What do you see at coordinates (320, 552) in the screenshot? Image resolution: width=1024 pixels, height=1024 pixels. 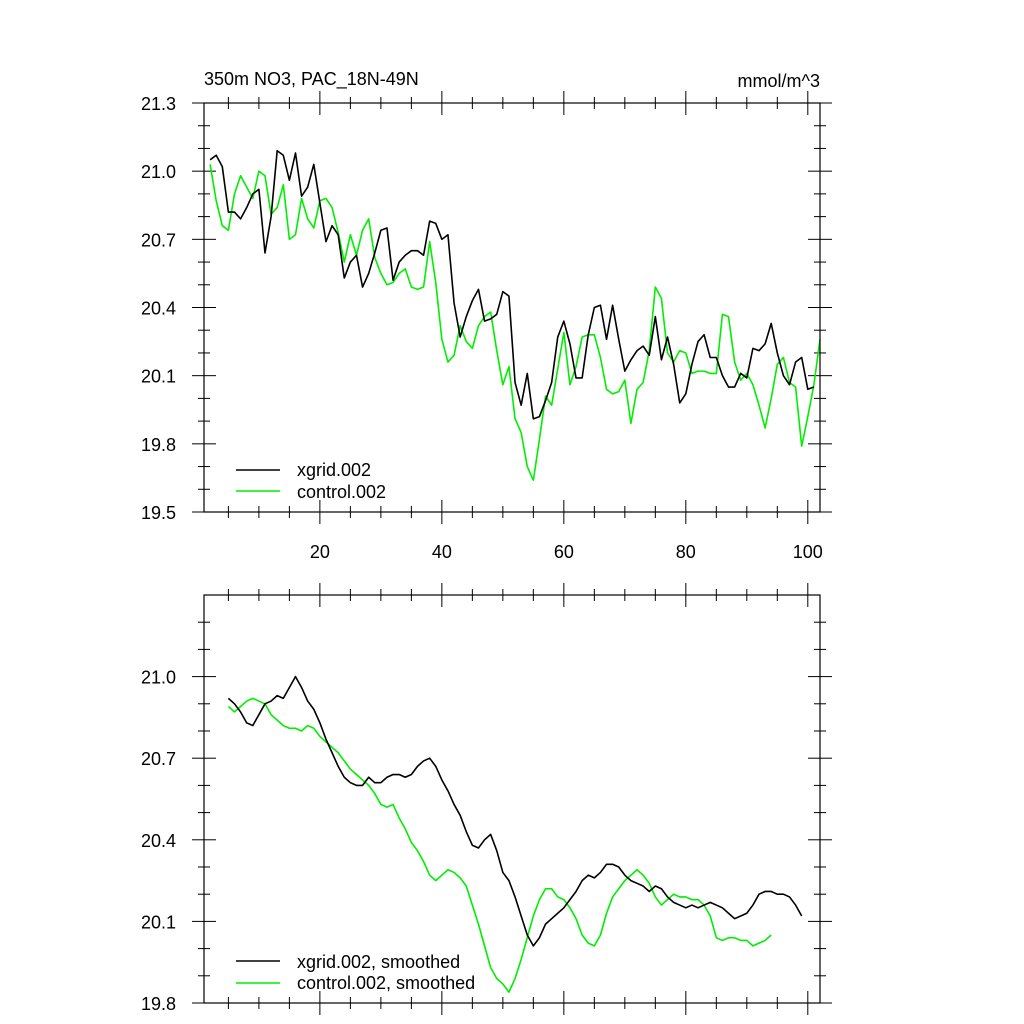 I see `x-tick-label: 20` at bounding box center [320, 552].